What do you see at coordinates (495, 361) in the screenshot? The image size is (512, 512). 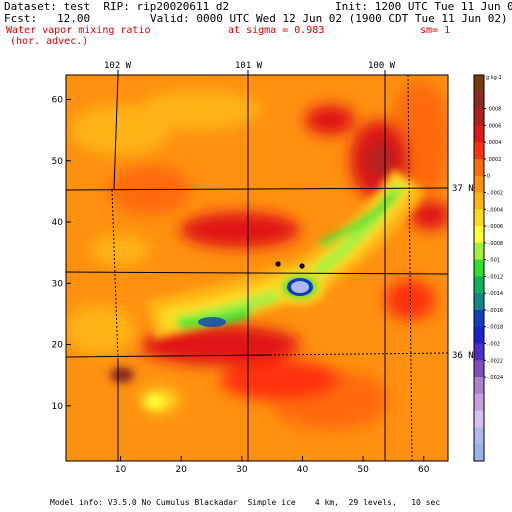 I see `colorbar-label: -.0022` at bounding box center [495, 361].